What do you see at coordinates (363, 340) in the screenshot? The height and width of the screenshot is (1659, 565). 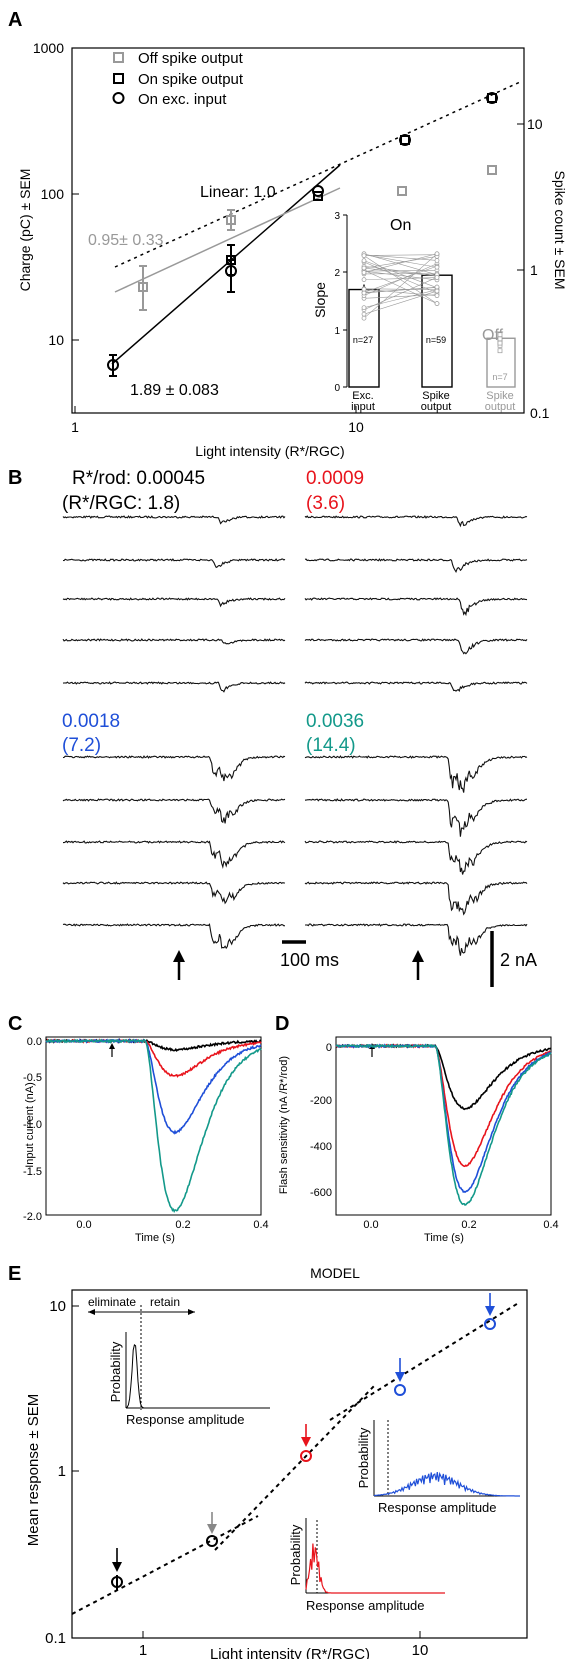 I see `inset-n-label: n=27` at bounding box center [363, 340].